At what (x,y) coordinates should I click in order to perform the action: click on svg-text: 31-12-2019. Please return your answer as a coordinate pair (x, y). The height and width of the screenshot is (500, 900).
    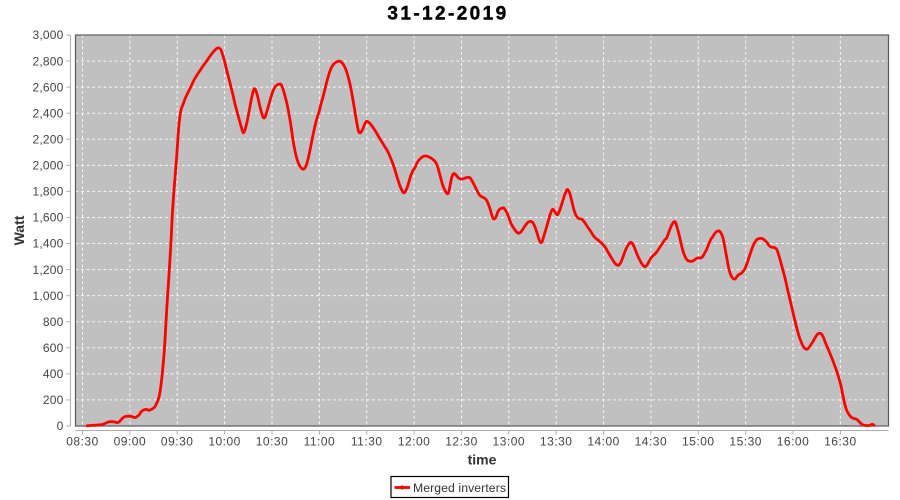
    Looking at the image, I should click on (447, 14).